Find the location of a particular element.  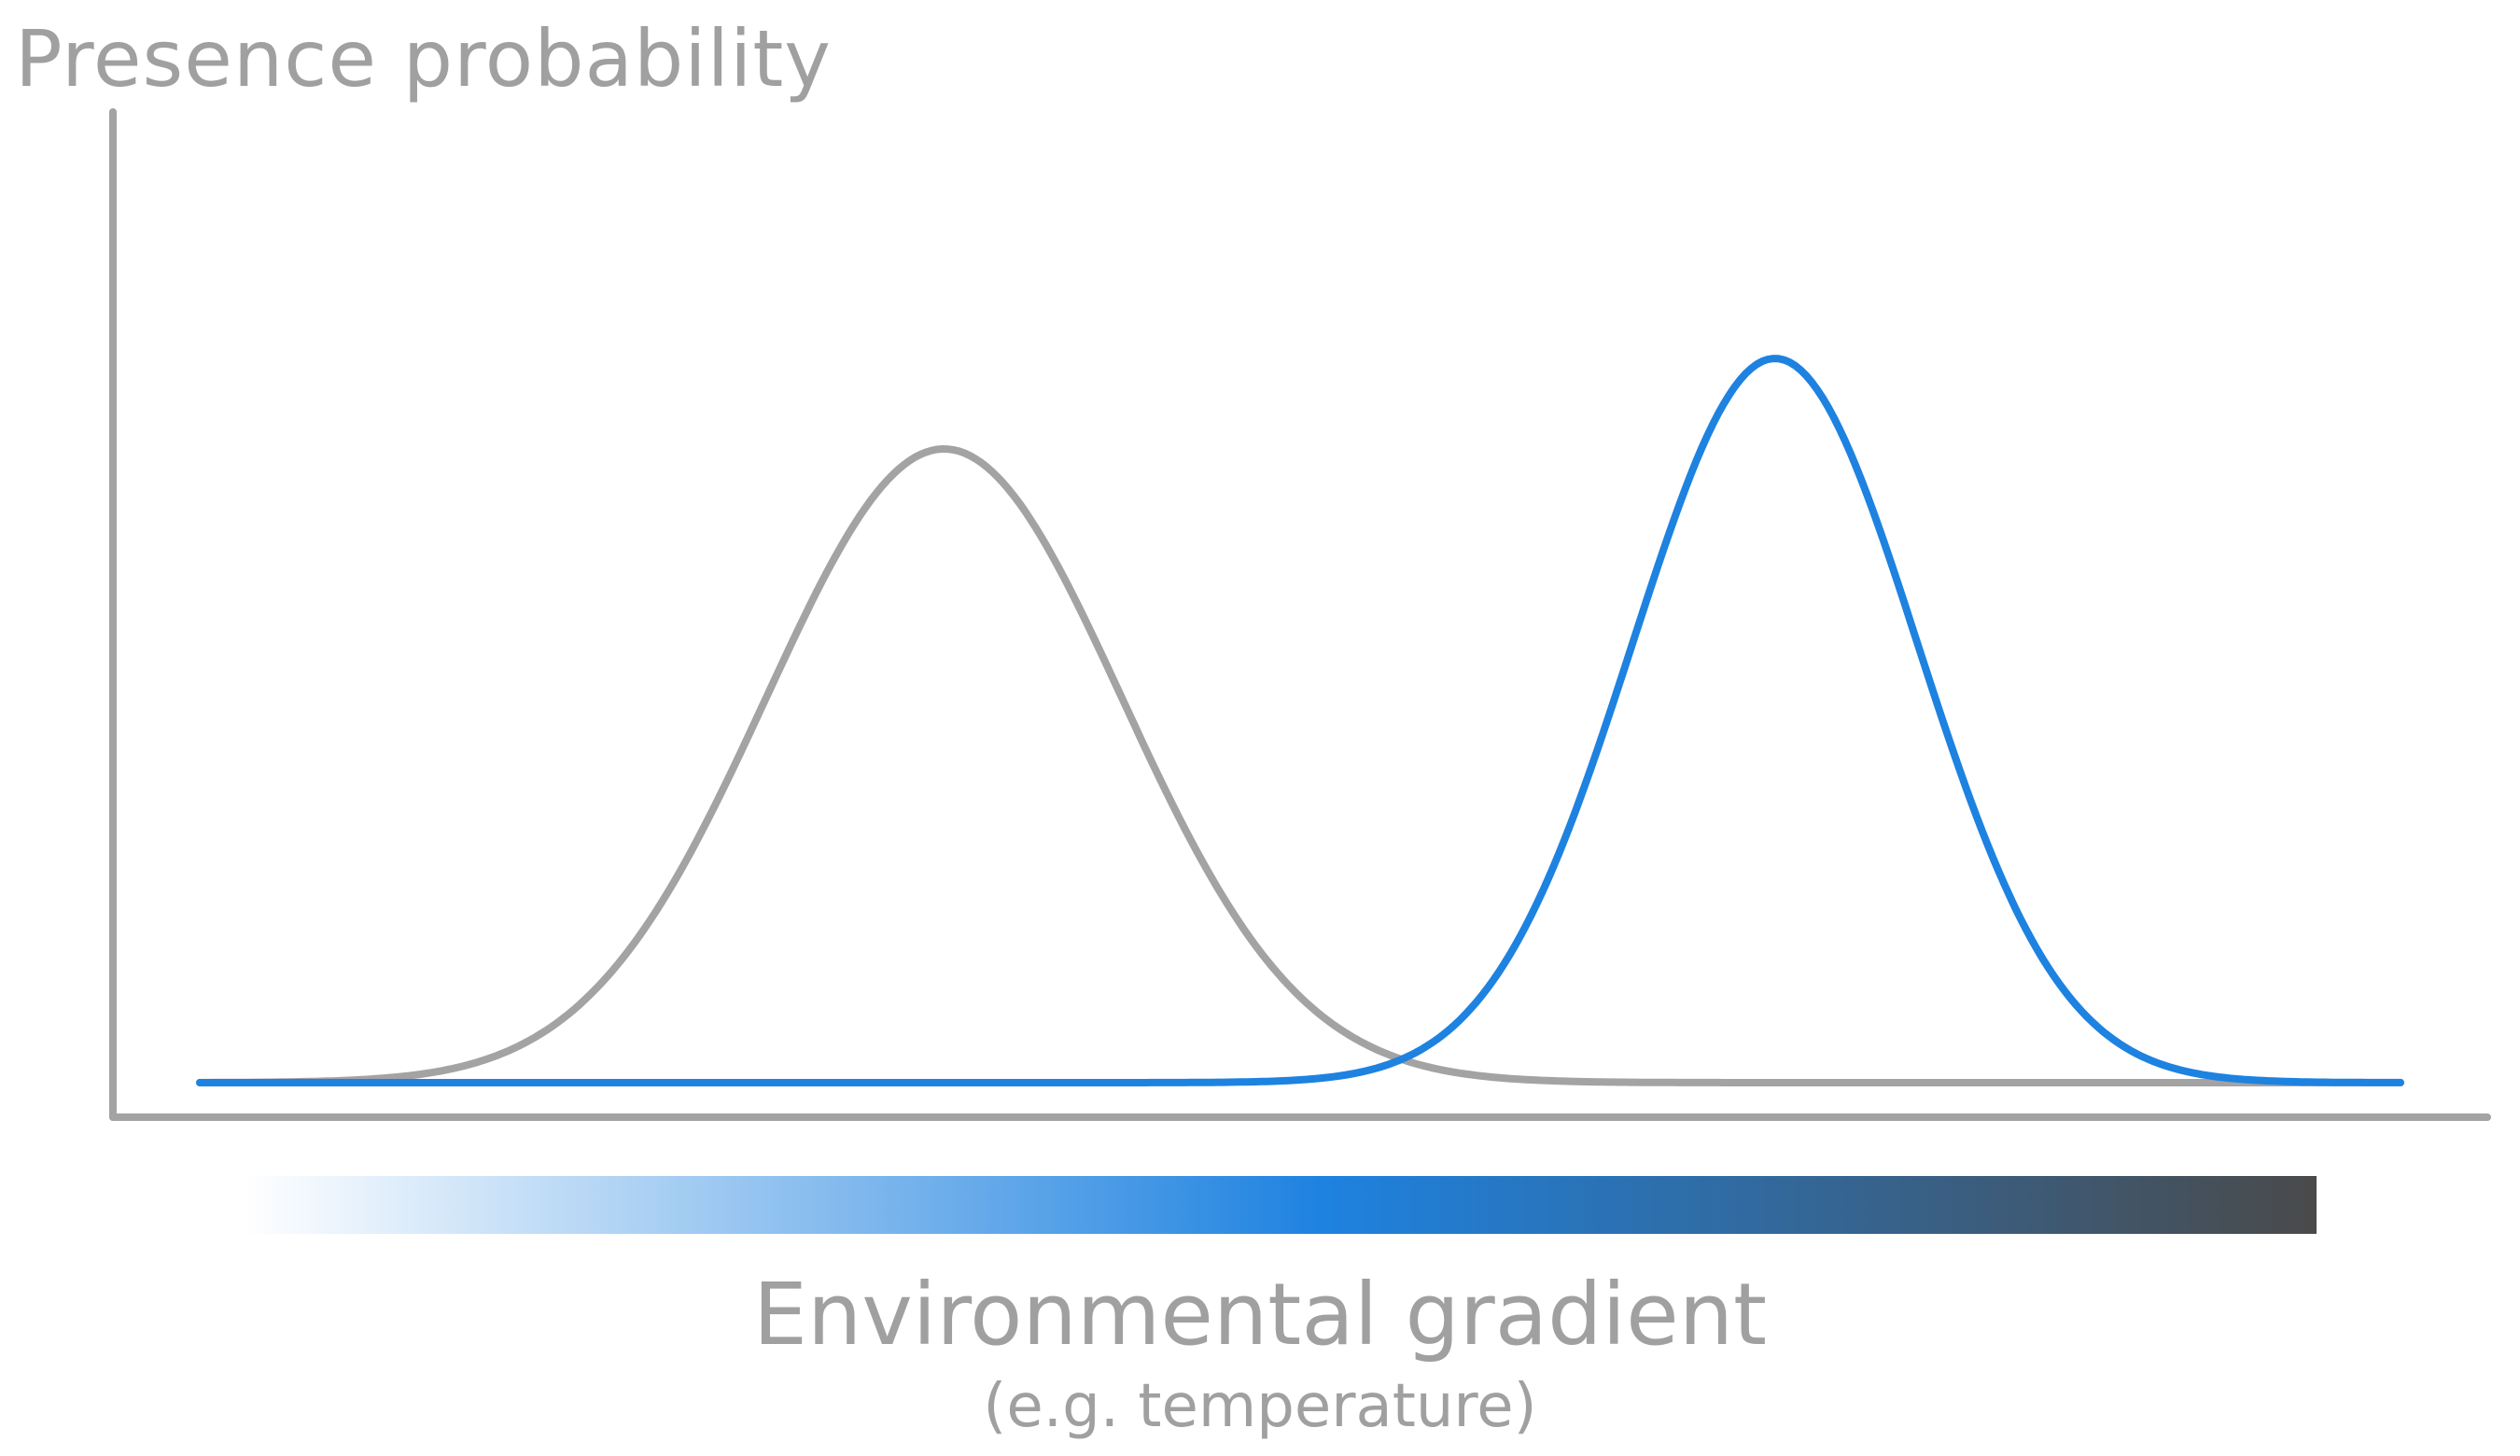

y-axis-label: Presence probability is located at coordinates (423, 59).